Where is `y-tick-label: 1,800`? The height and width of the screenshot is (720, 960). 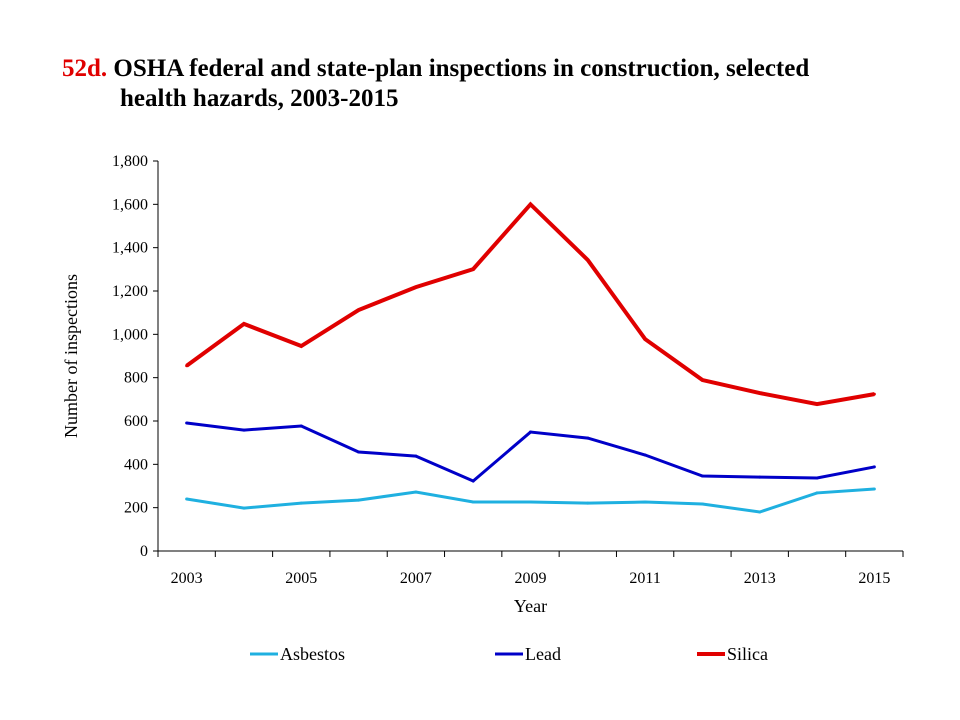
y-tick-label: 1,800 is located at coordinates (130, 161).